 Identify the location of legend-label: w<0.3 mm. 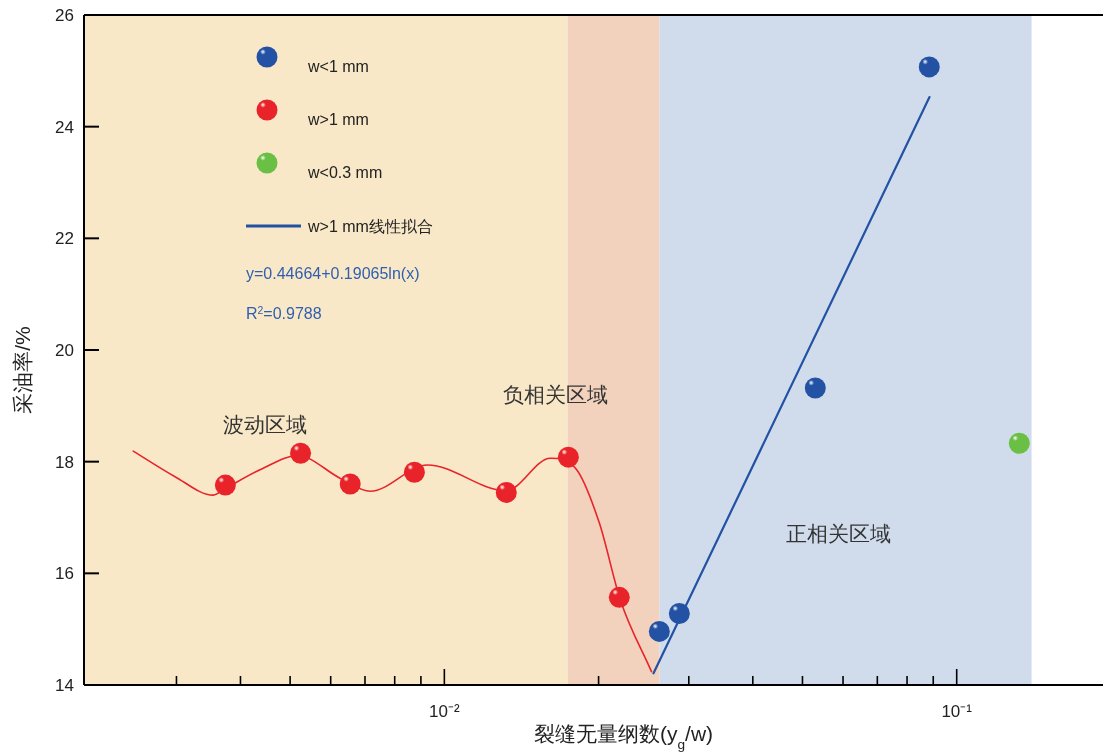
(345, 172).